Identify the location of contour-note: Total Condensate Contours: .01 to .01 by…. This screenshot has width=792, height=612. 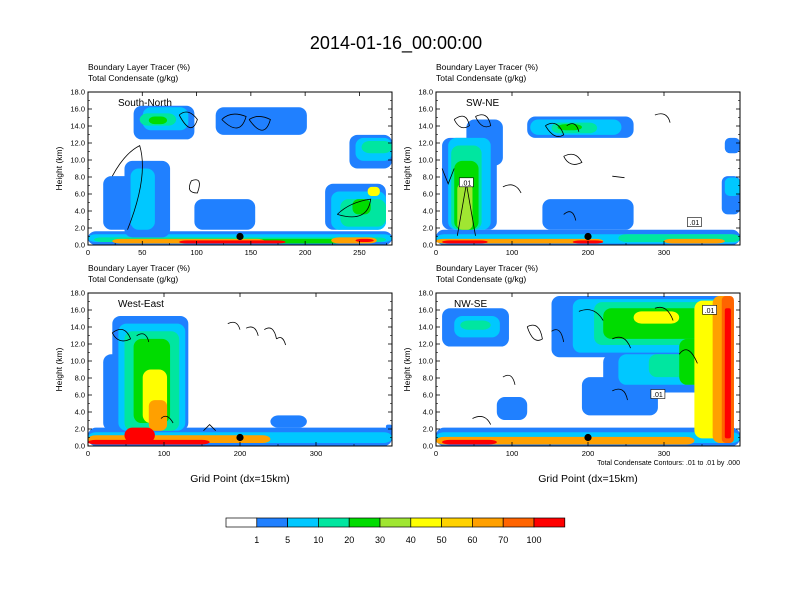
(668, 463).